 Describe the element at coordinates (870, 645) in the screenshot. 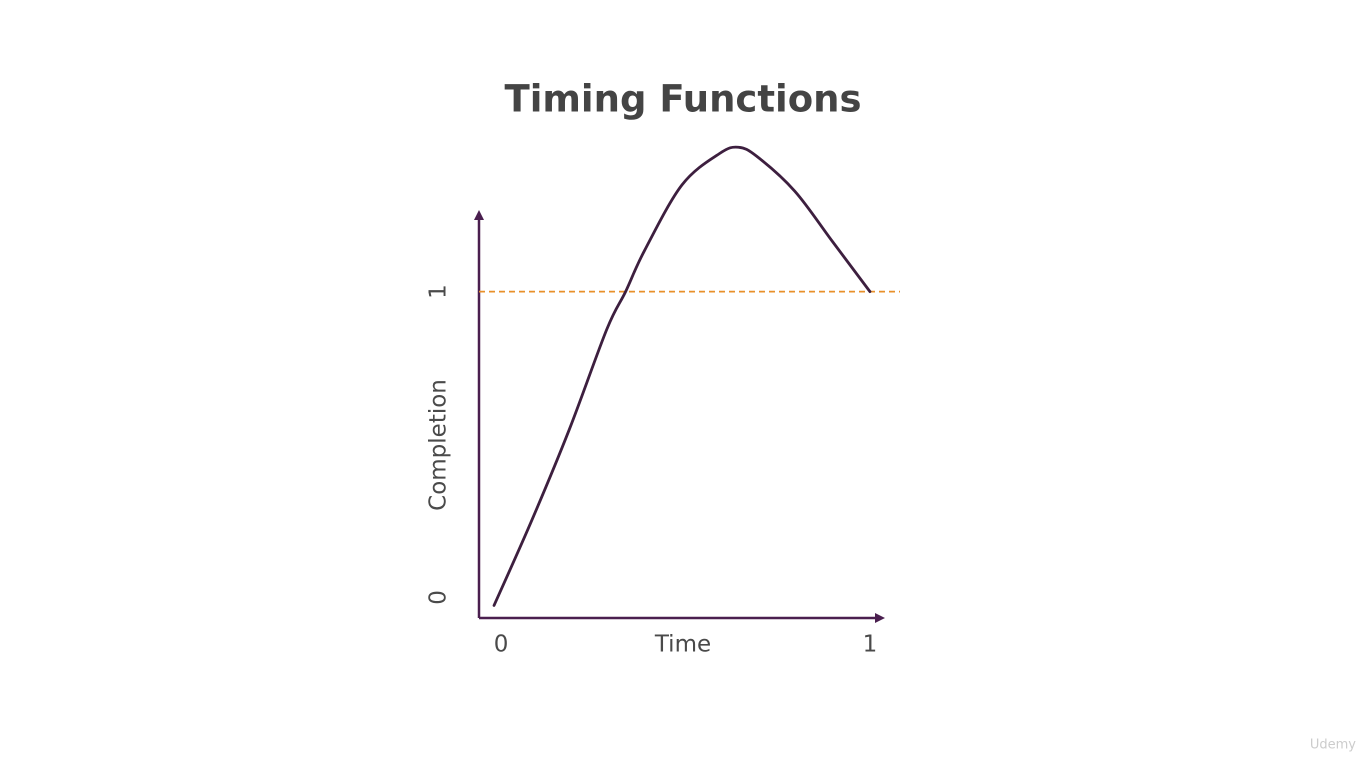

I see `x-tick-label: 1` at that location.